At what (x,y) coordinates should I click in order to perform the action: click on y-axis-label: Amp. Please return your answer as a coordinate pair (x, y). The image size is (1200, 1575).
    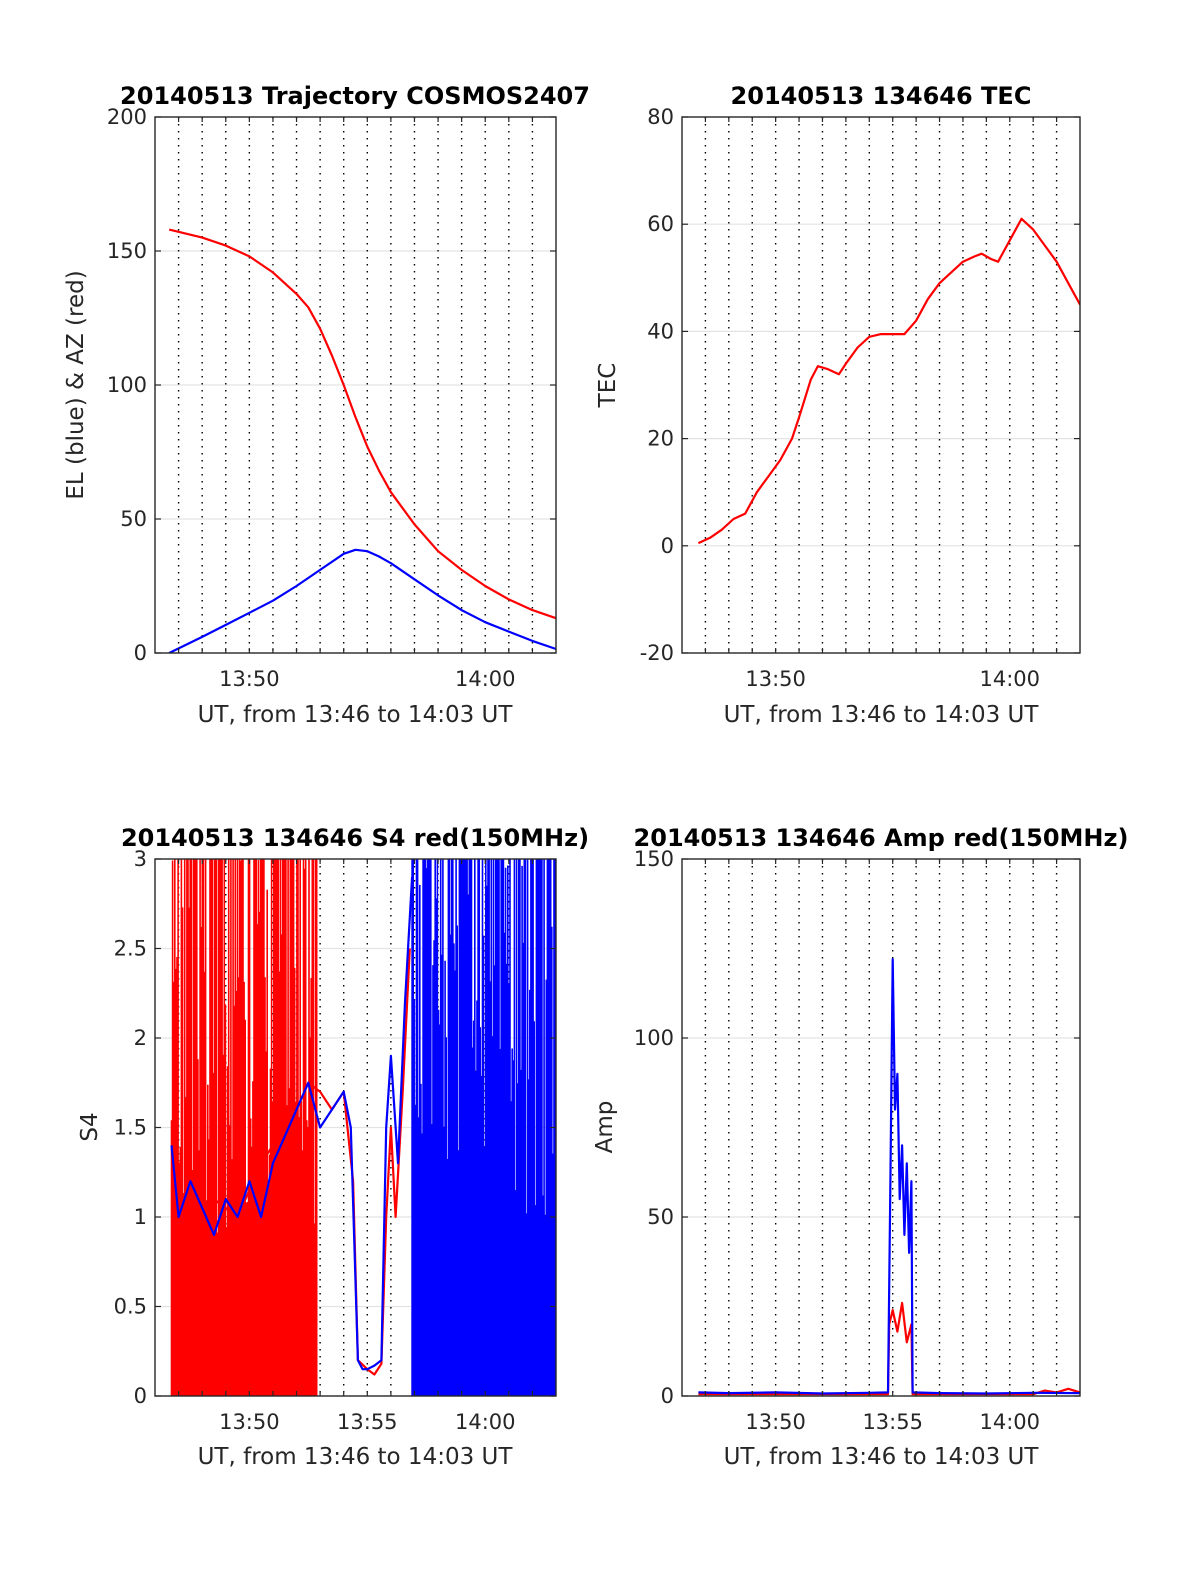
    Looking at the image, I should click on (605, 1127).